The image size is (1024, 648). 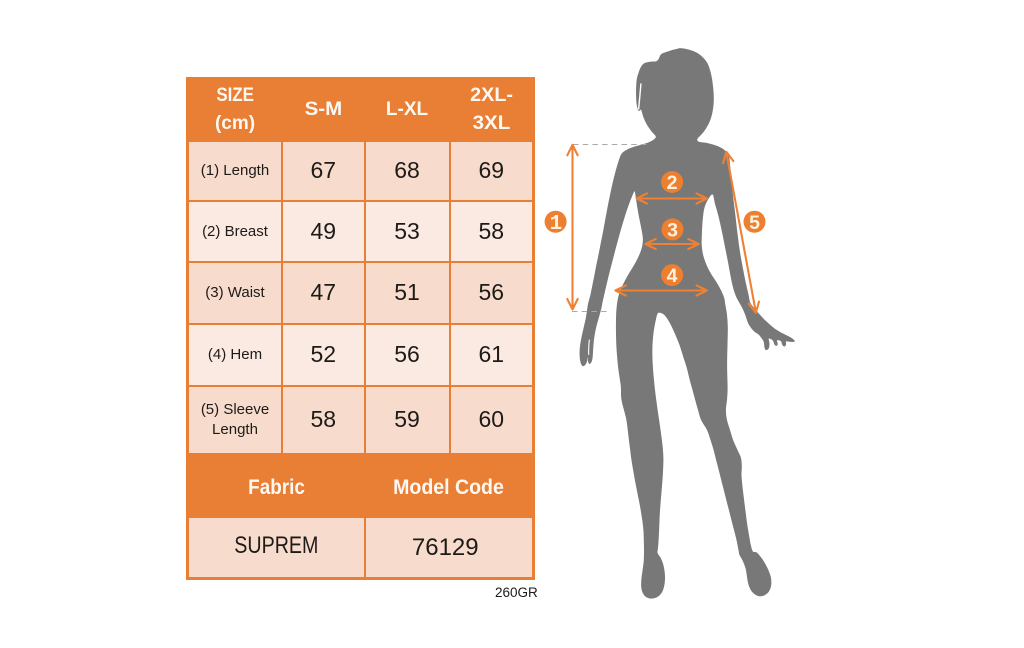 I want to click on svg-text: 3, so click(x=672, y=231).